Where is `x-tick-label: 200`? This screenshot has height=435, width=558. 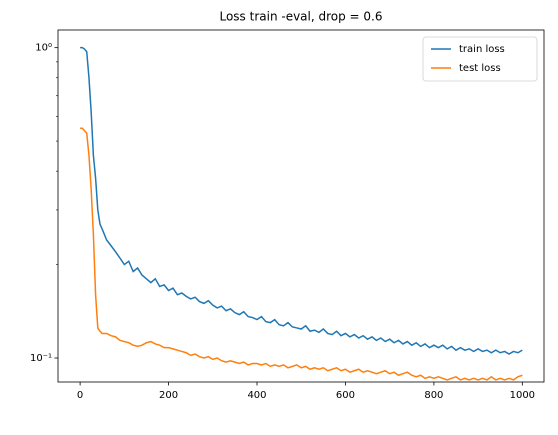 x-tick-label: 200 is located at coordinates (168, 395).